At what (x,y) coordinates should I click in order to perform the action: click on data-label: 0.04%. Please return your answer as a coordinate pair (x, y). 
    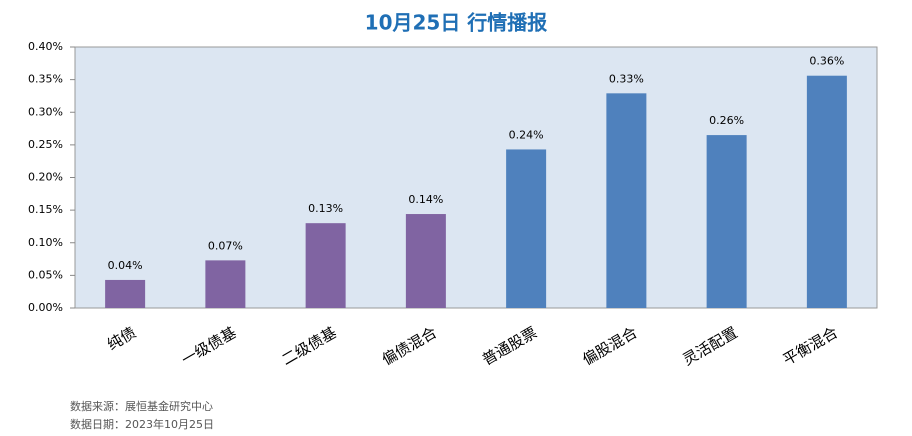
    Looking at the image, I should click on (125, 265).